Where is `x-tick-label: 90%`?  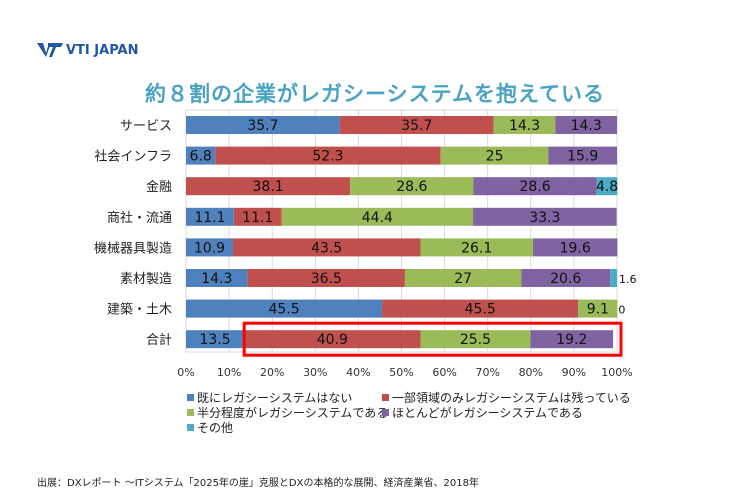 x-tick-label: 90% is located at coordinates (574, 372).